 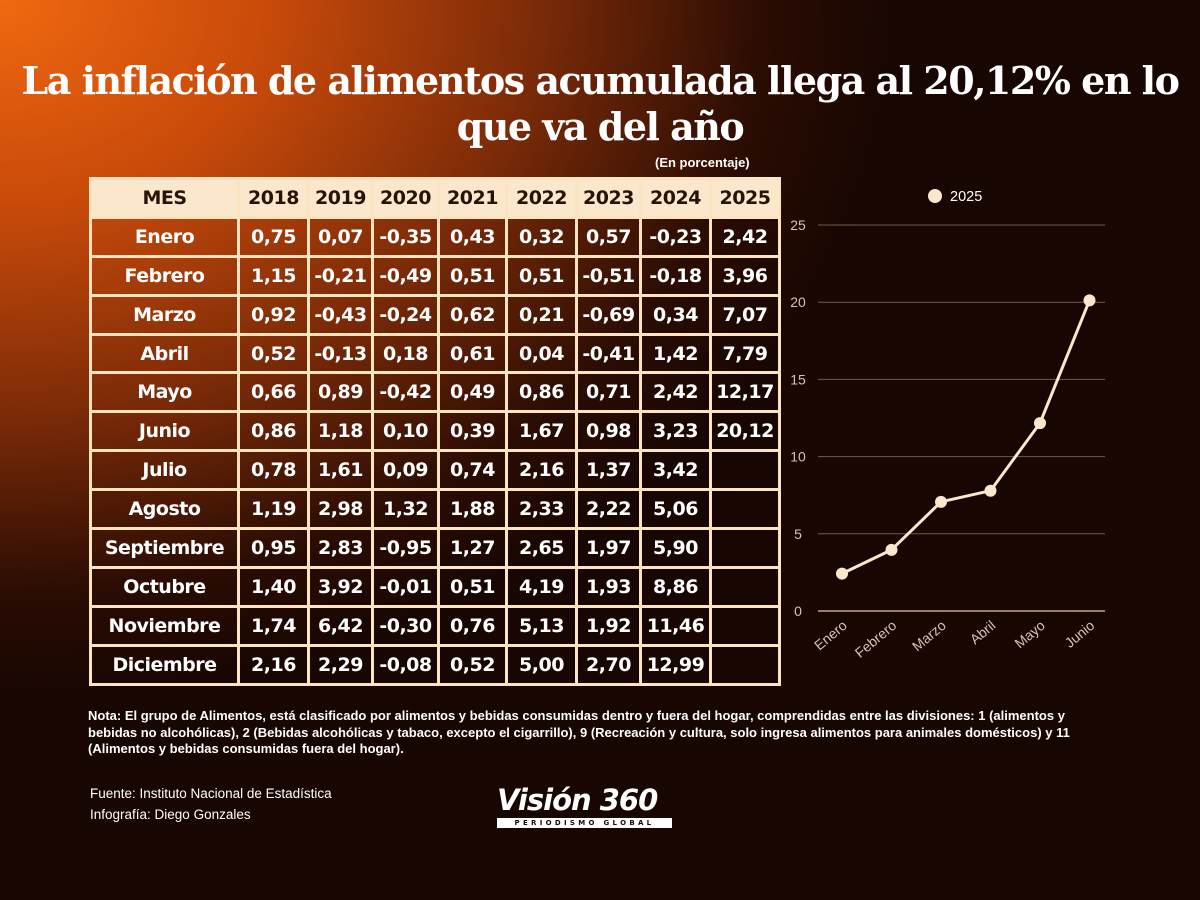 I want to click on value-cell: 0,43, so click(x=472, y=236).